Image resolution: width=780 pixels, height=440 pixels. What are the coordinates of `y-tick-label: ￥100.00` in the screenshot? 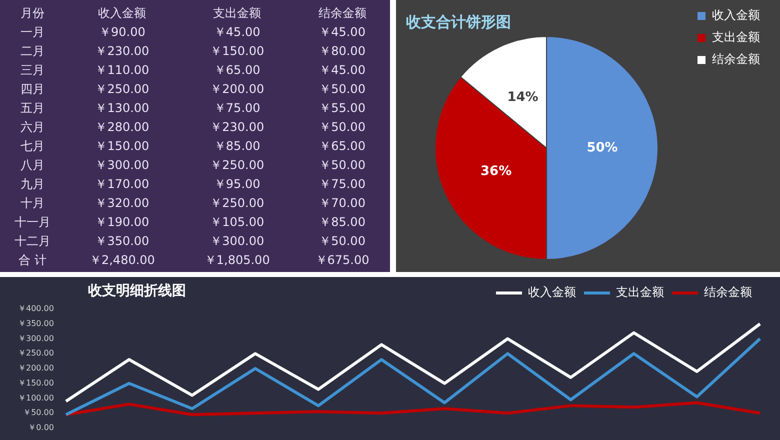 It's located at (36, 397).